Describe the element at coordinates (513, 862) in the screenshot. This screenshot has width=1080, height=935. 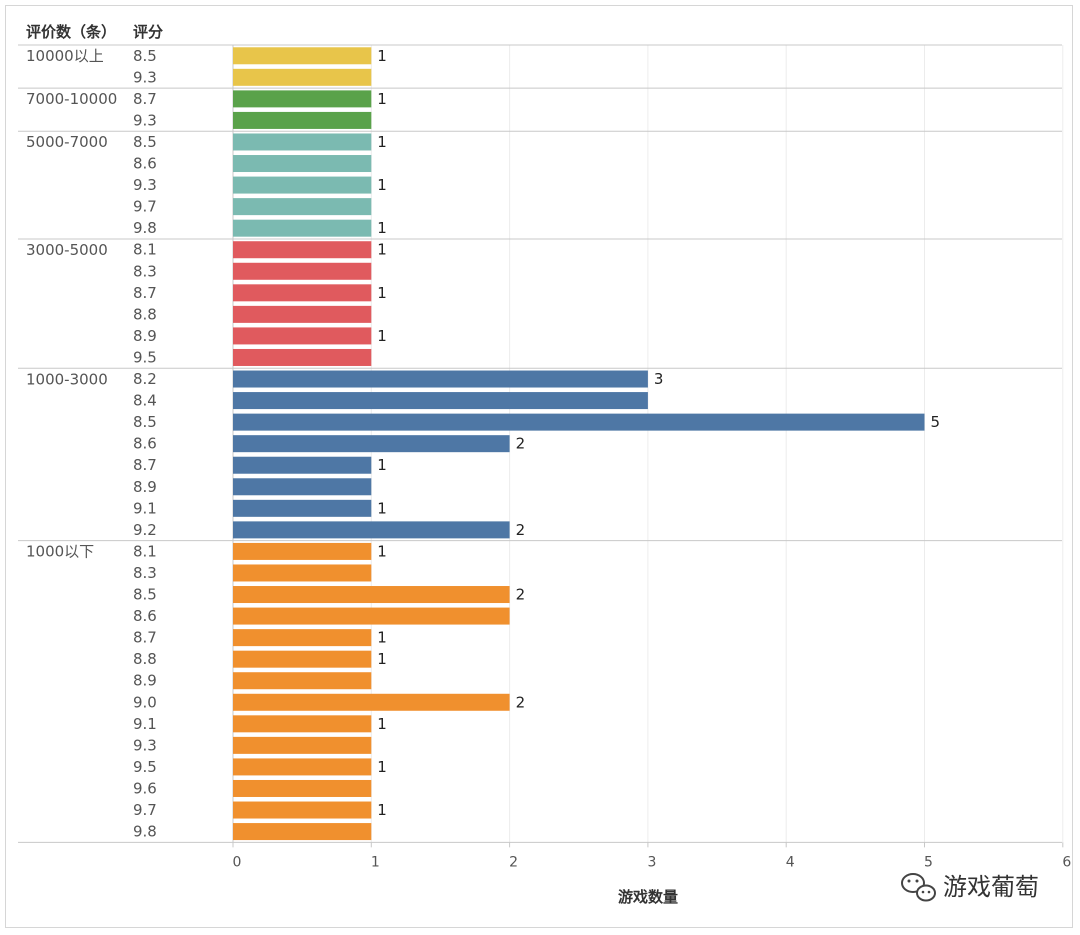
I see `x-tick-label: 2` at that location.